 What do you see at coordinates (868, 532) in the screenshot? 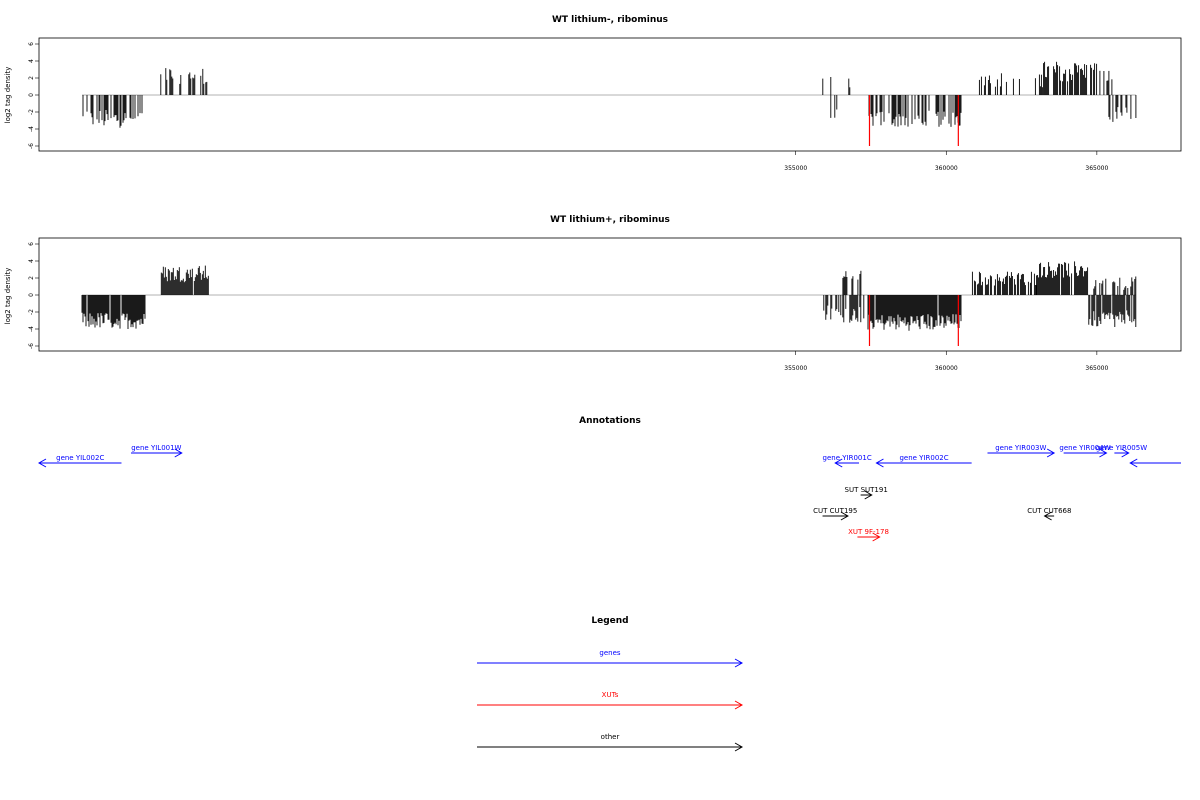
I see `feature-label: XUT 9F-178` at bounding box center [868, 532].